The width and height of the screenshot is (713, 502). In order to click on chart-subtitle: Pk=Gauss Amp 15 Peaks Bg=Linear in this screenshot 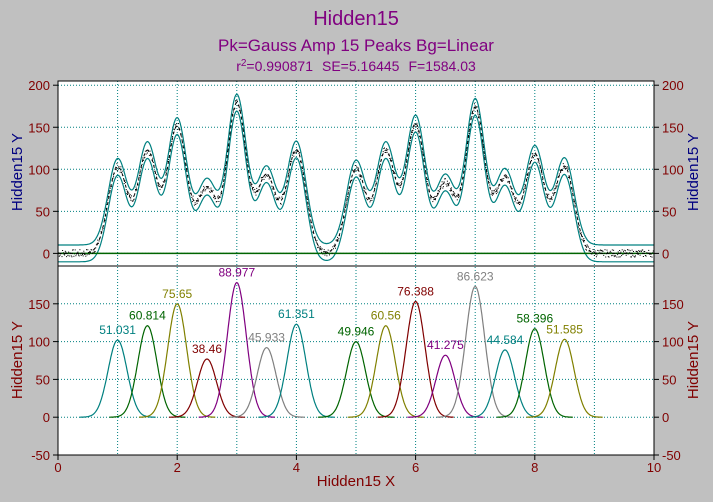, I will do `click(356, 45)`.